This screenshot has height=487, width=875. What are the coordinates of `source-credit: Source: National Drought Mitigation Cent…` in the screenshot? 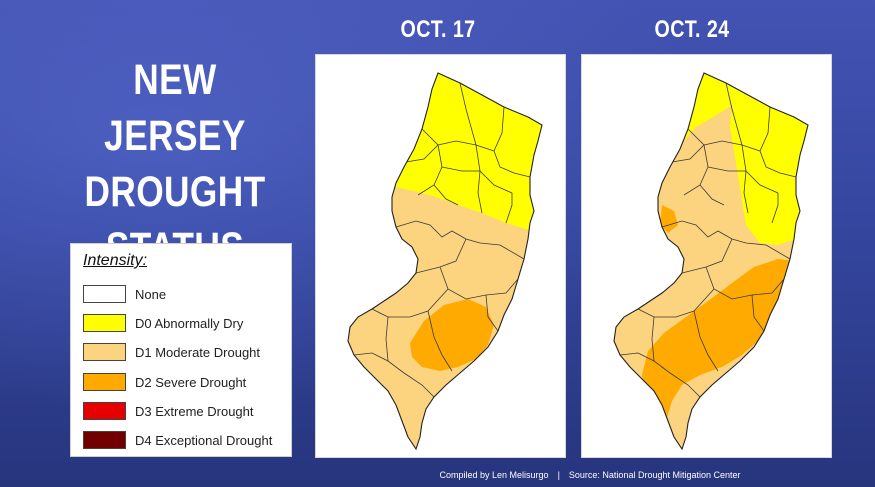 It's located at (654, 475).